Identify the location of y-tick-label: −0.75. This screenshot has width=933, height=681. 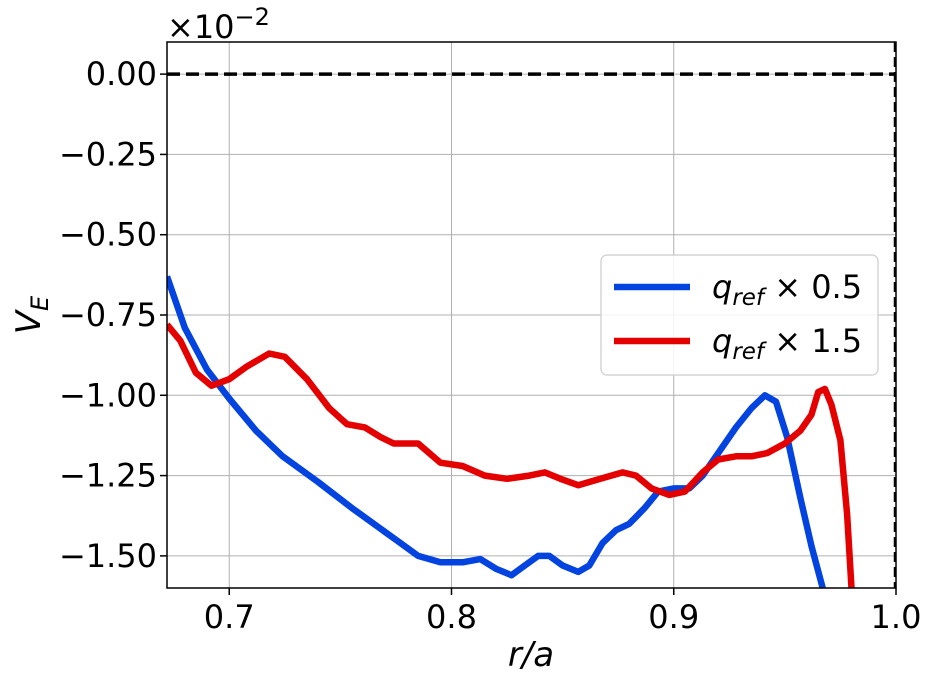
(108, 315).